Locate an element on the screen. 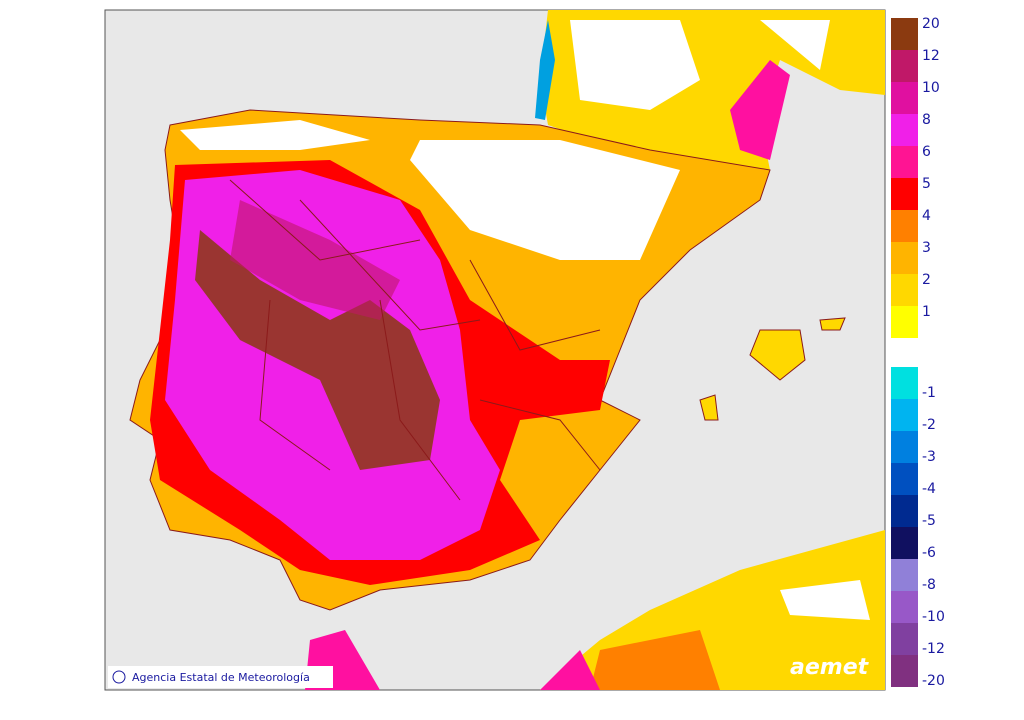  legend-label: -4 is located at coordinates (929, 489).